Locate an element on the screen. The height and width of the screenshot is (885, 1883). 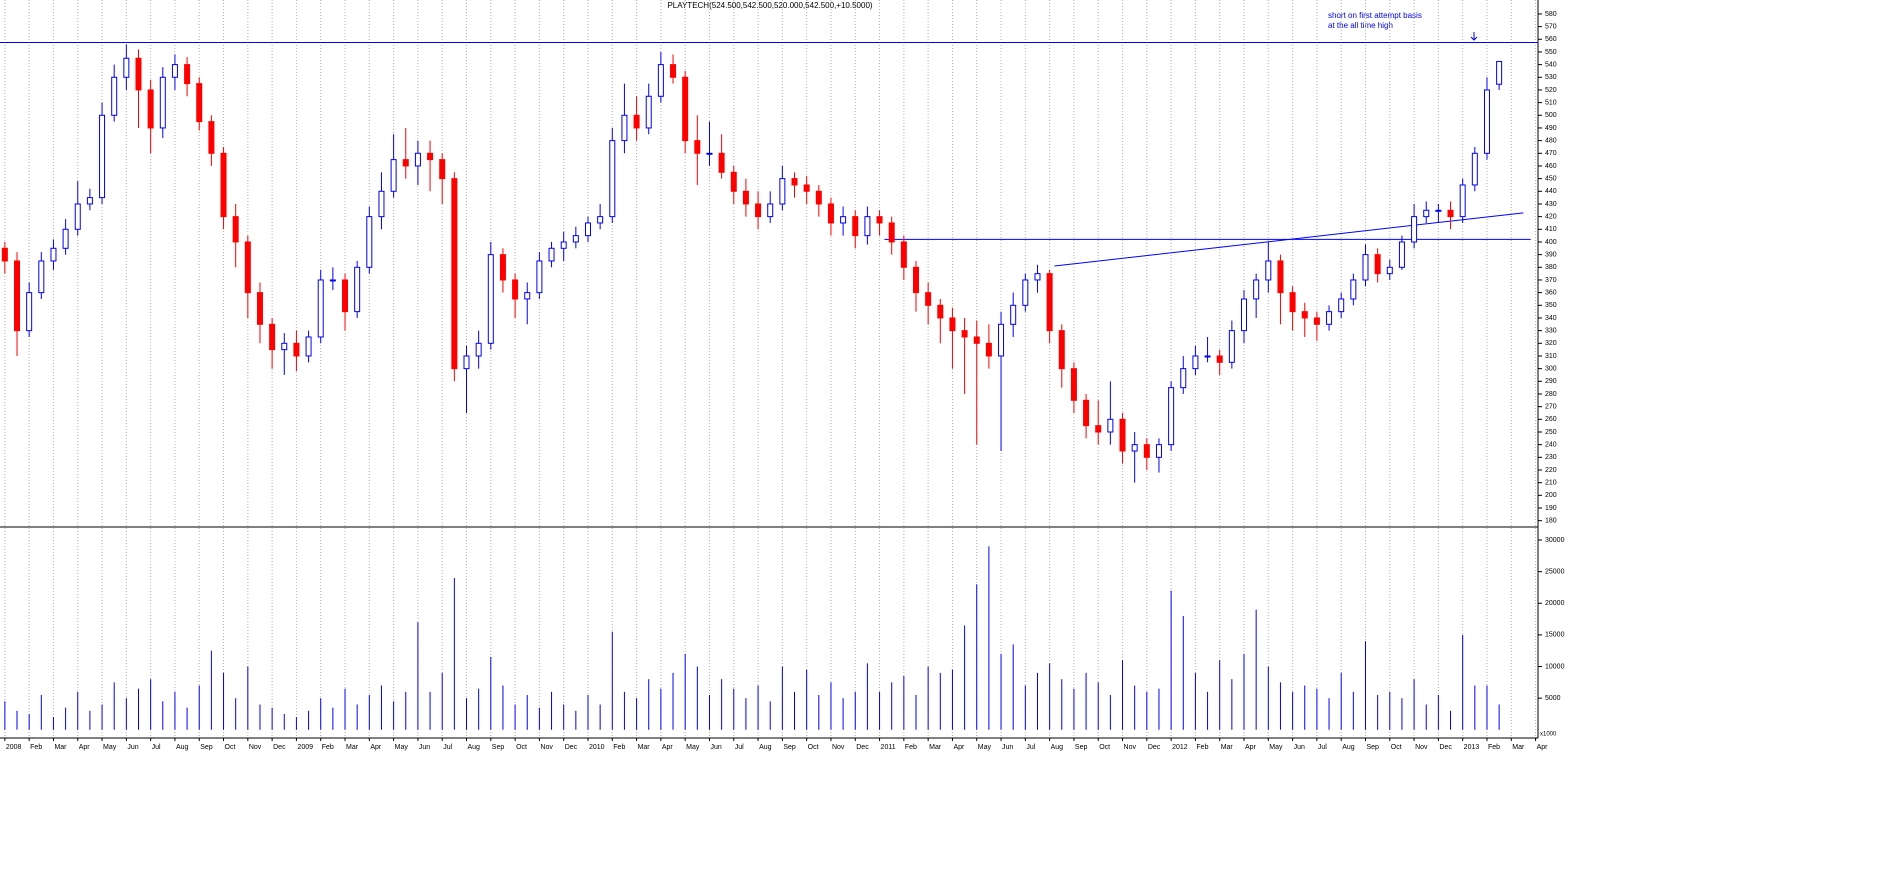
y-tick-label: 370 is located at coordinates (1551, 280).